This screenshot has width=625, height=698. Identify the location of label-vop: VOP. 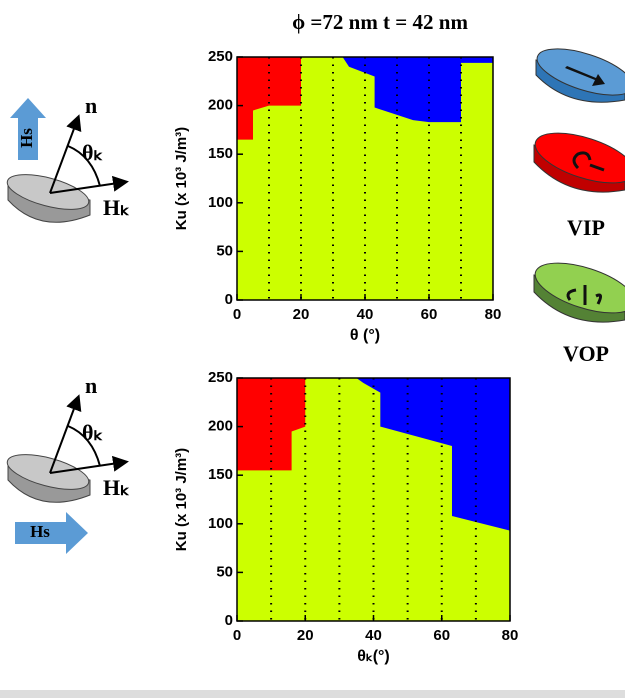
(586, 353).